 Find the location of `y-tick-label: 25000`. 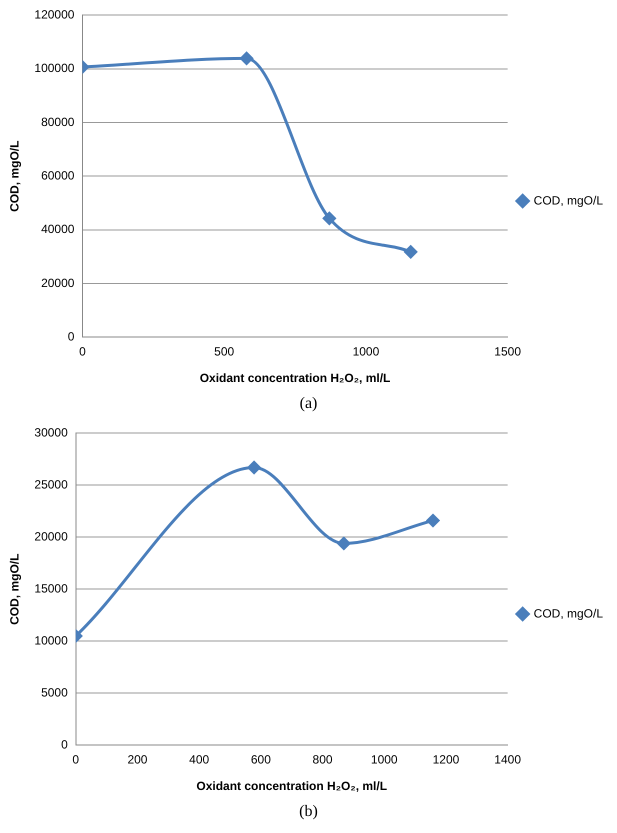

y-tick-label: 25000 is located at coordinates (51, 485).